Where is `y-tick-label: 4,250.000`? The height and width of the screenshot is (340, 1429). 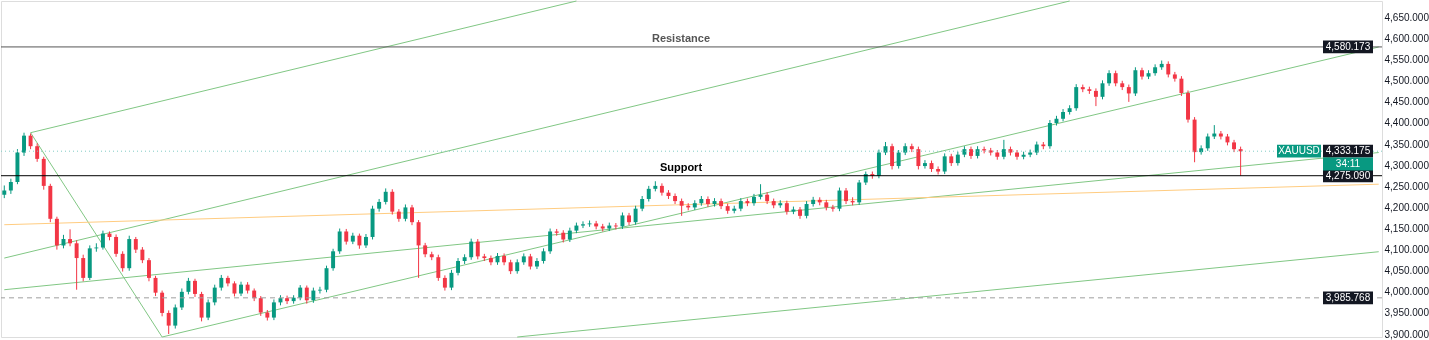
y-tick-label: 4,250.000 is located at coordinates (1406, 186).